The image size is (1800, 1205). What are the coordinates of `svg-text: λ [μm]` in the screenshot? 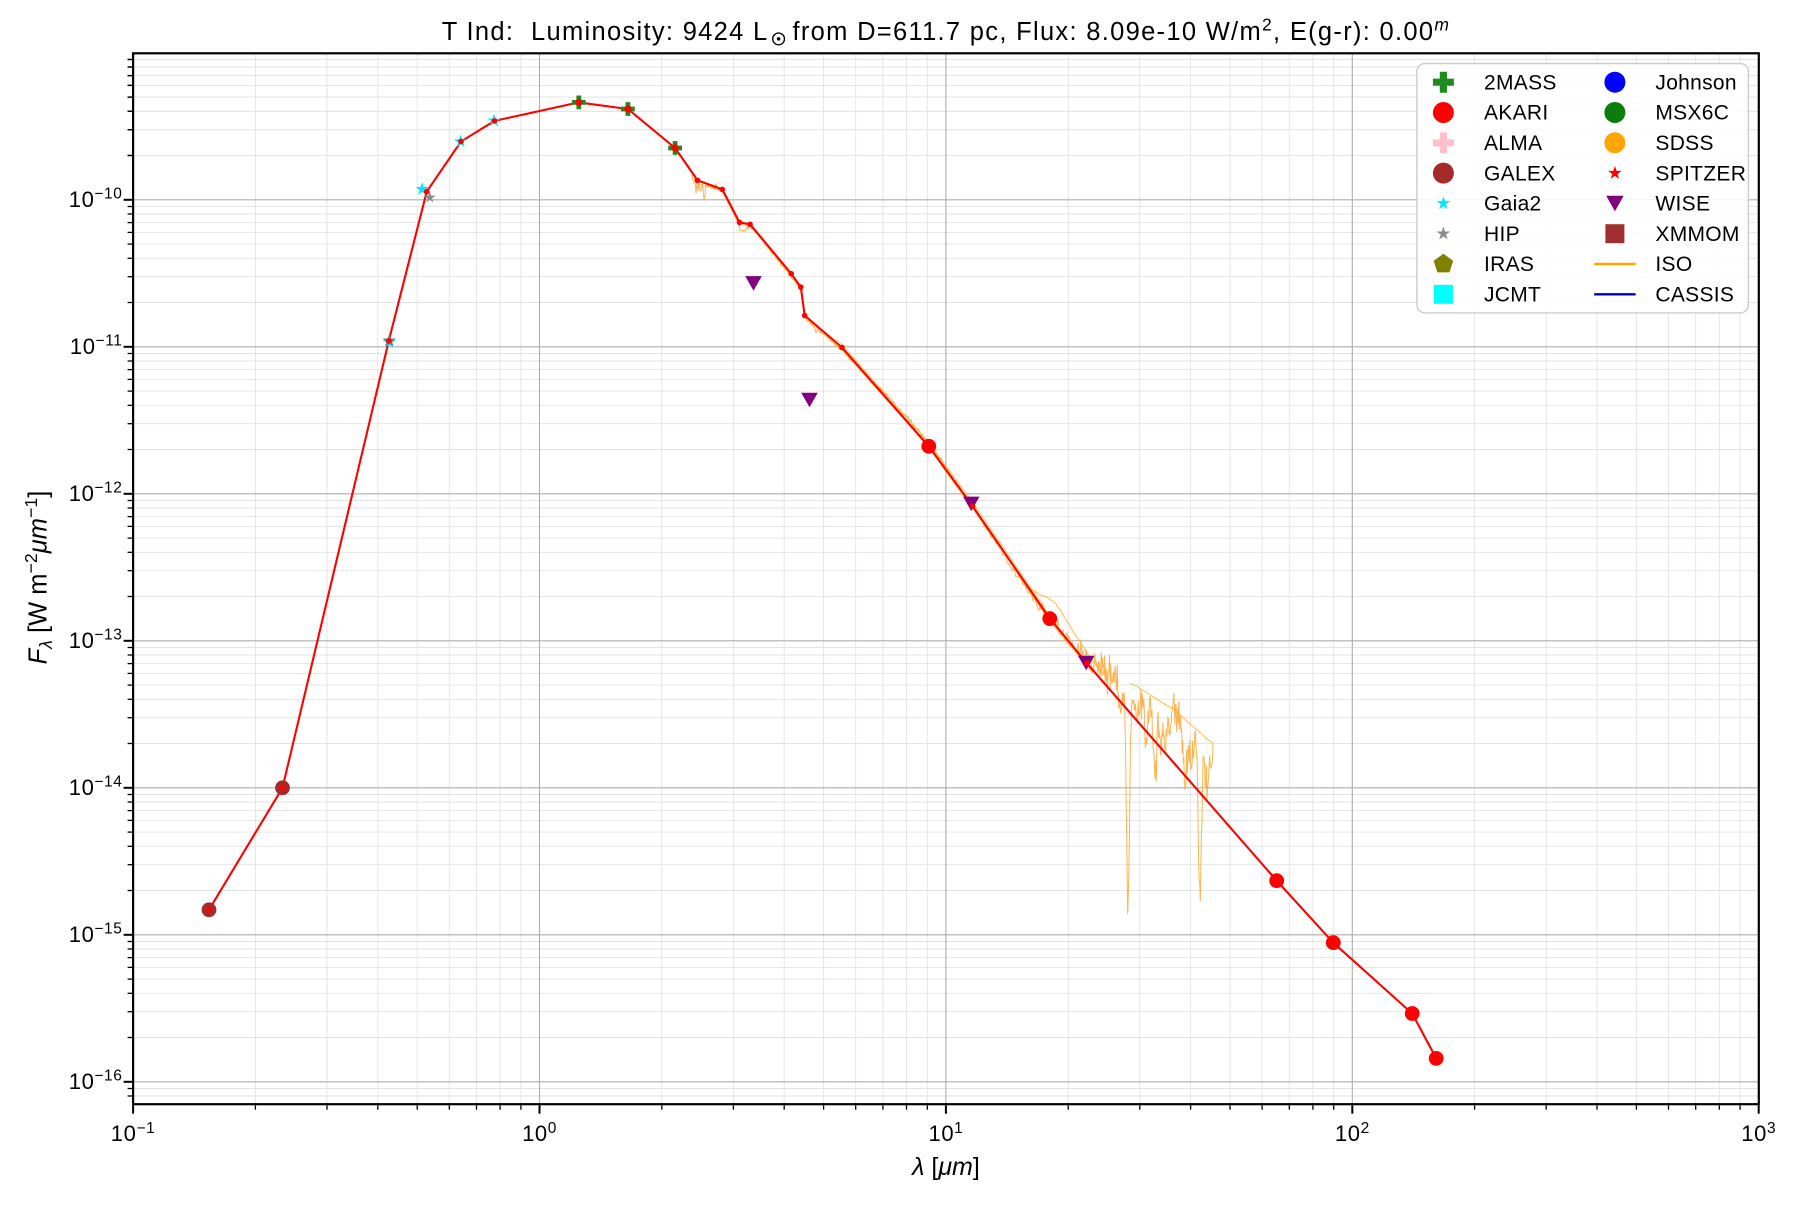 It's located at (945, 1167).